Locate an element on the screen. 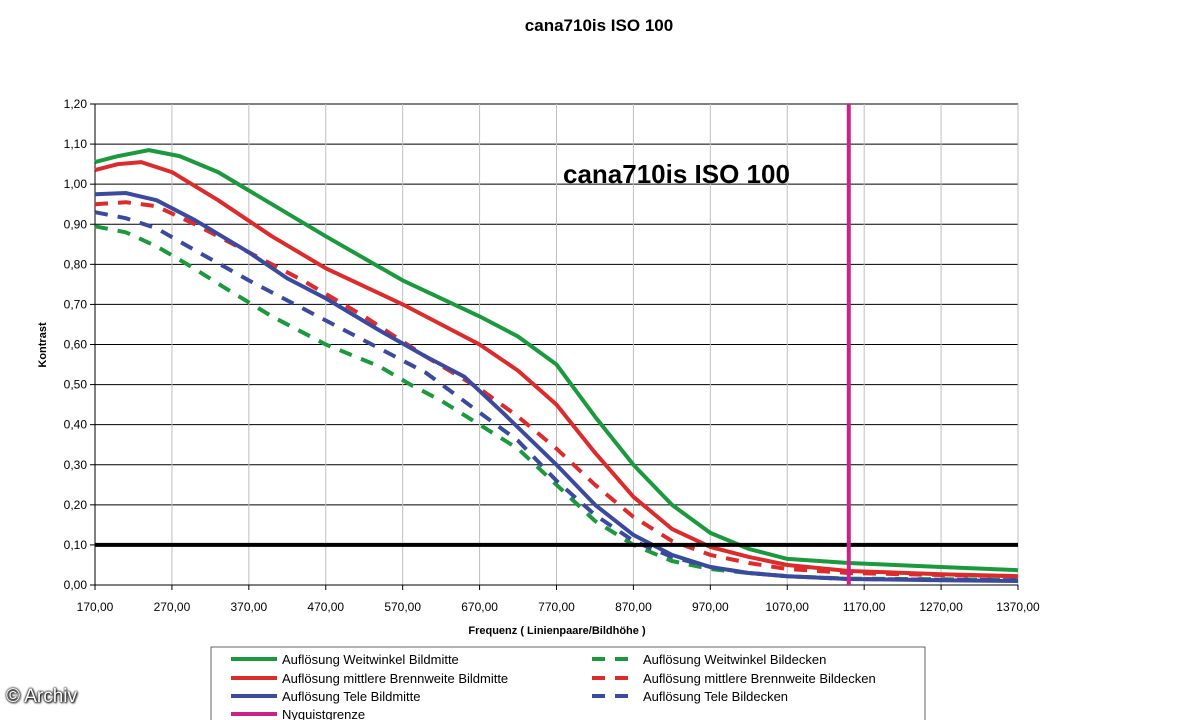 The image size is (1199, 720). y-tick-label: 1,10 is located at coordinates (76, 144).